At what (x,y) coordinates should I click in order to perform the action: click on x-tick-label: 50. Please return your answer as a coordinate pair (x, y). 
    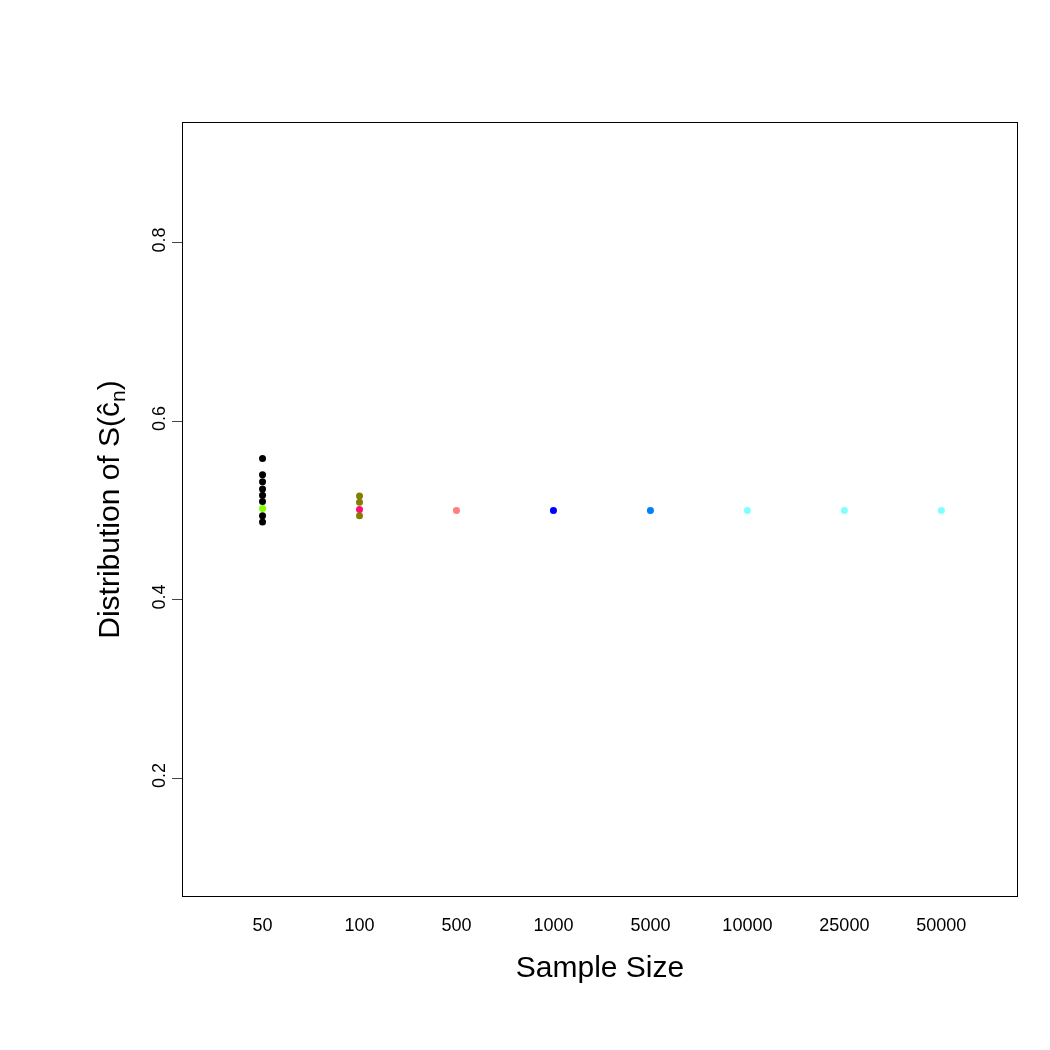
    Looking at the image, I should click on (262, 924).